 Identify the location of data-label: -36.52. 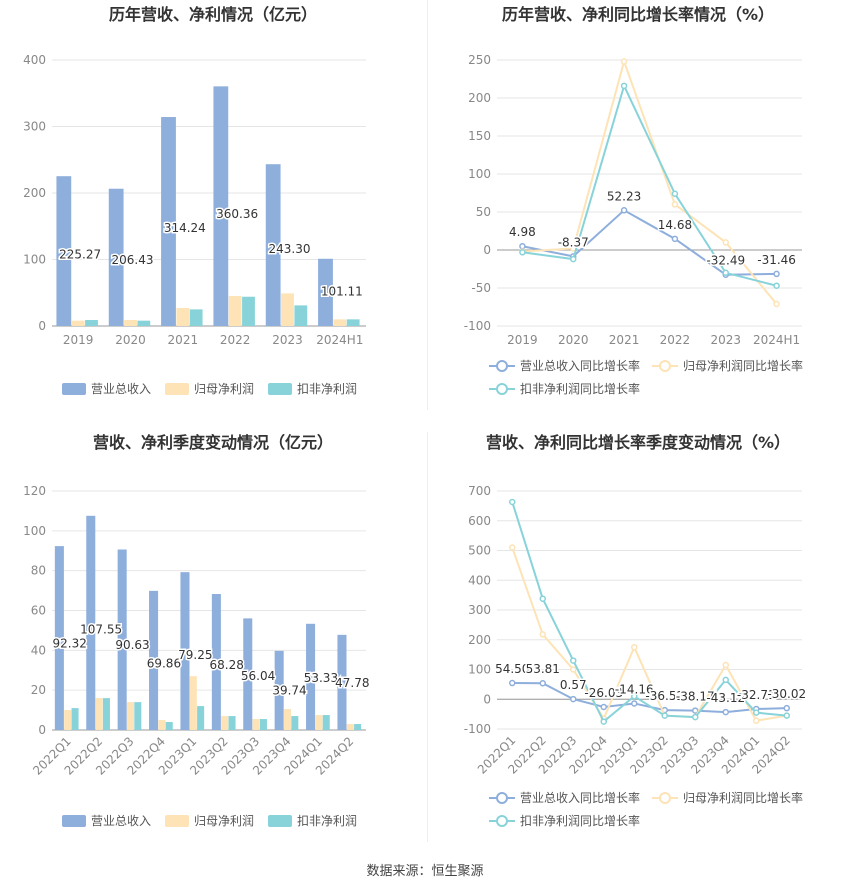
(664, 696).